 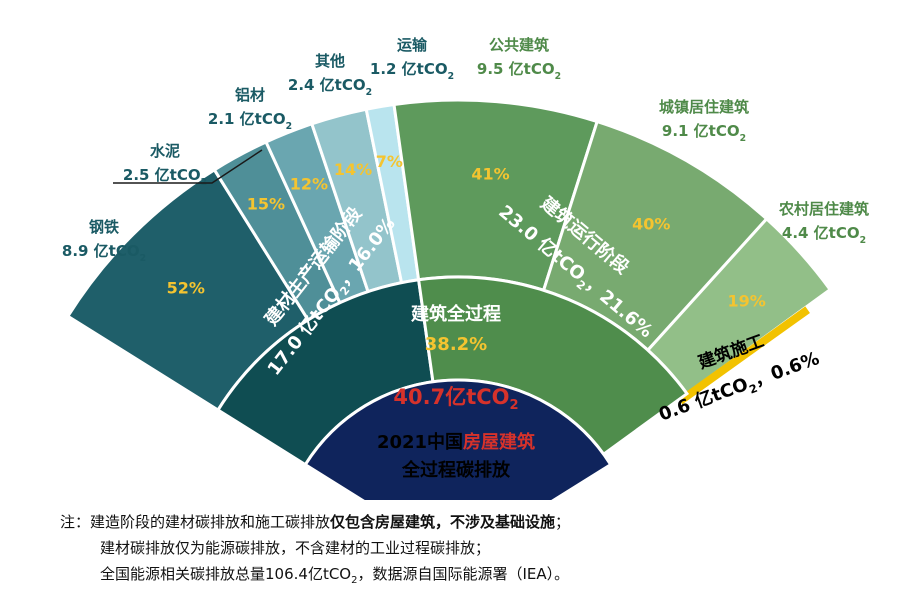 What do you see at coordinates (165, 151) in the screenshot?
I see `category-name-label: 水泥` at bounding box center [165, 151].